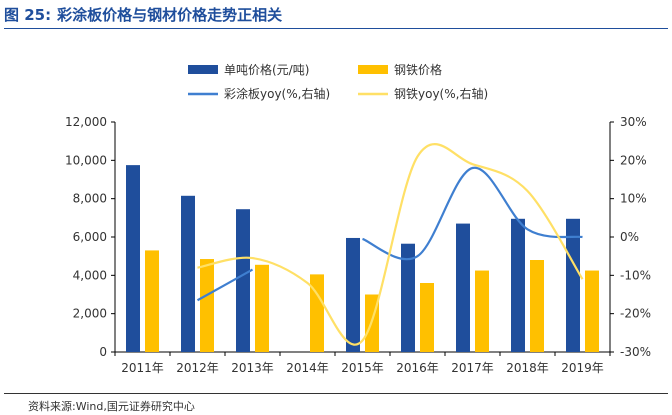 The height and width of the screenshot is (415, 672). What do you see at coordinates (441, 93) in the screenshot?
I see `legend-steel-yoy-label: 钢铁yoy(%,右轴)` at bounding box center [441, 93].